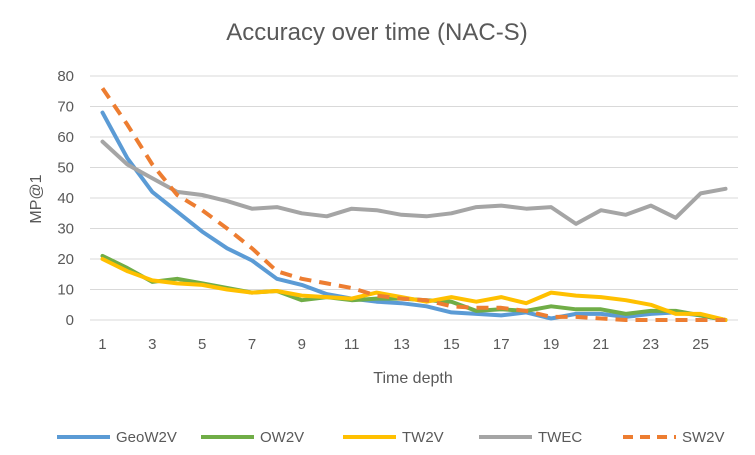 The width and height of the screenshot is (755, 455). I want to click on x-tick-label: 19, so click(551, 344).